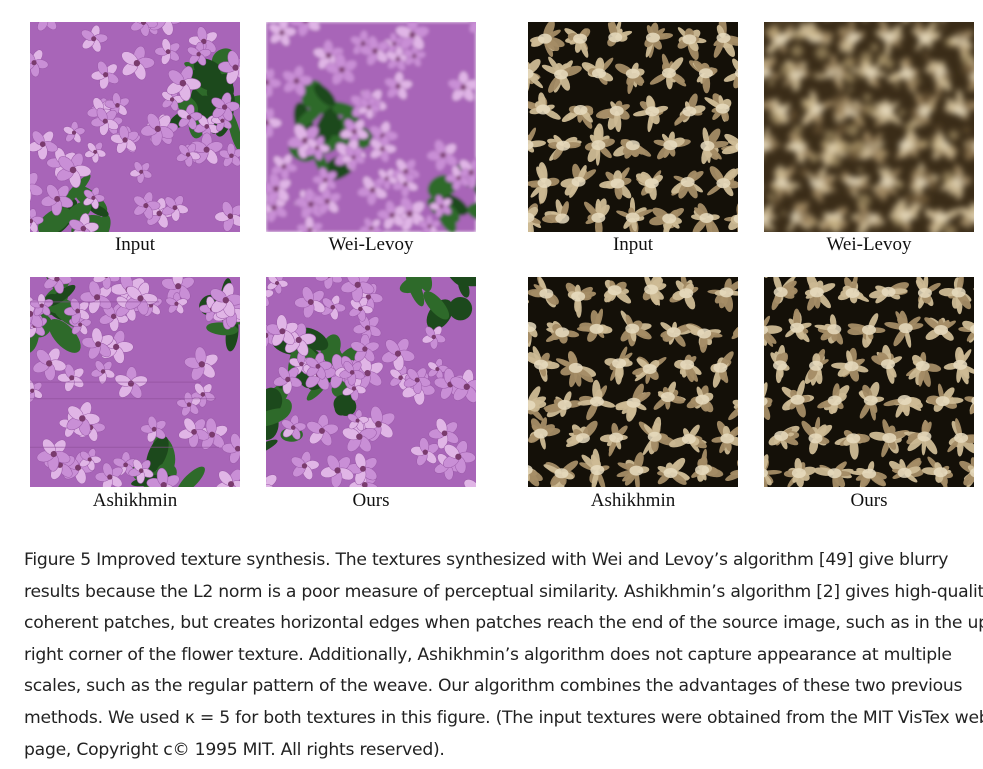 This screenshot has height=769, width=983. What do you see at coordinates (869, 500) in the screenshot?
I see `weave-ours-label: Ours` at bounding box center [869, 500].